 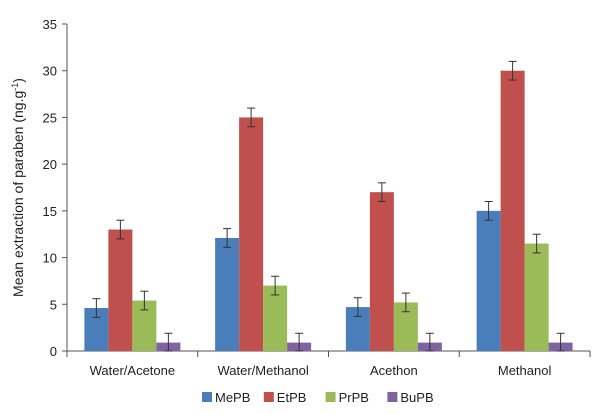 I want to click on legend-swatch-mepb, so click(x=207, y=397).